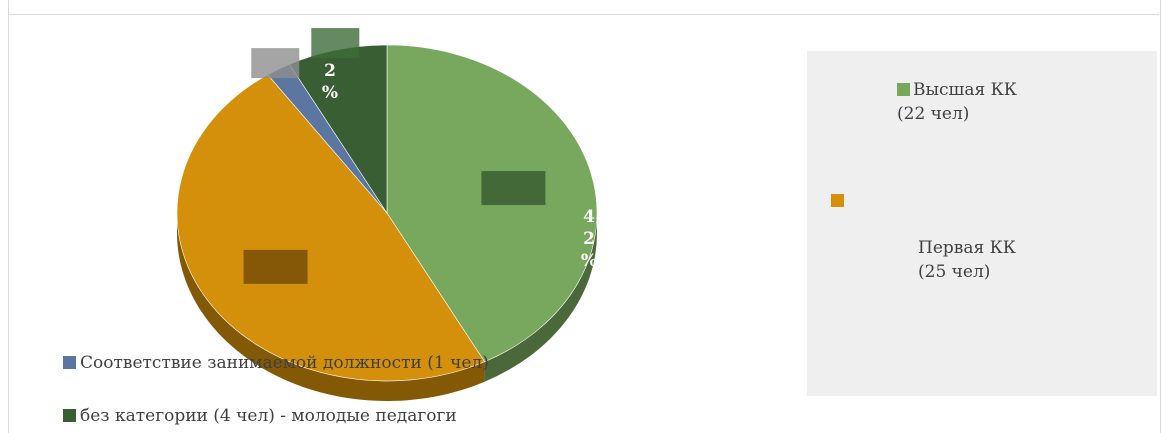 Image resolution: width=1161 pixels, height=433 pixels. What do you see at coordinates (583, 14) in the screenshot?
I see `top-divider` at bounding box center [583, 14].